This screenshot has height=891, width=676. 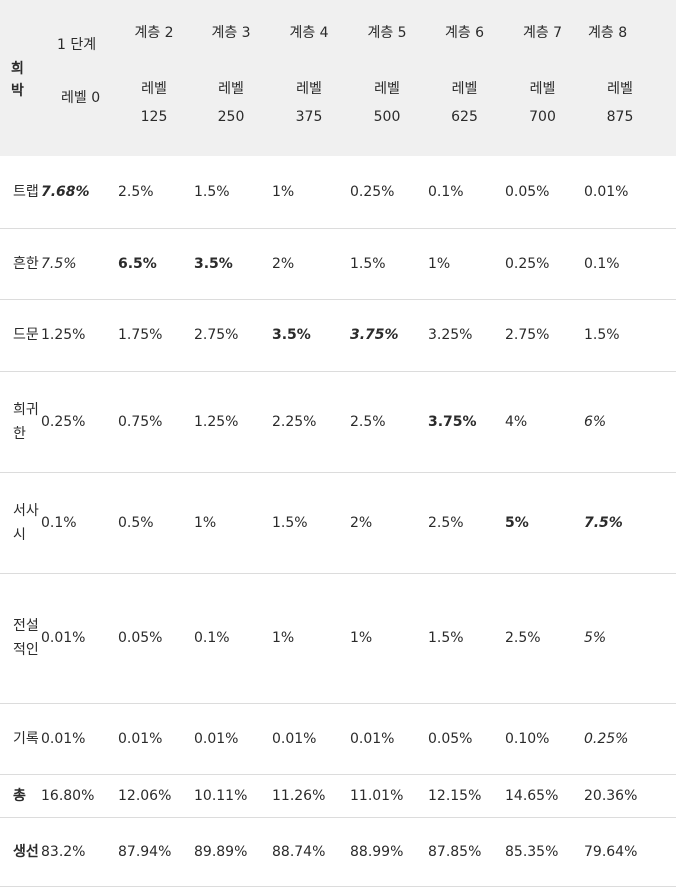 What do you see at coordinates (464, 103) in the screenshot?
I see `header-level-label: 레벨 625` at bounding box center [464, 103].